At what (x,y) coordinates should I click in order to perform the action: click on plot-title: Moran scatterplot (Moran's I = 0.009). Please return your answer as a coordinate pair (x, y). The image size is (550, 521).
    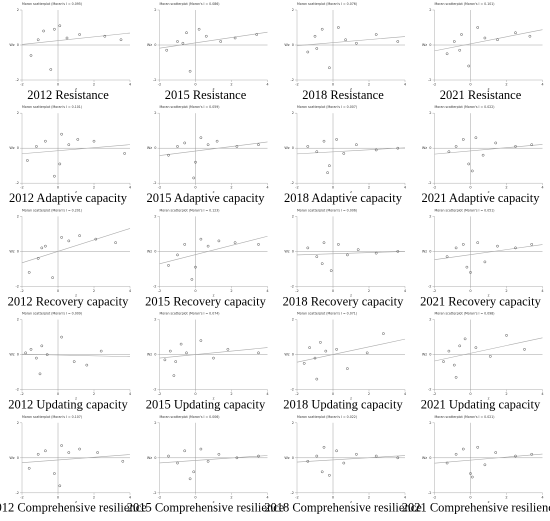
    Looking at the image, I should click on (52, 314).